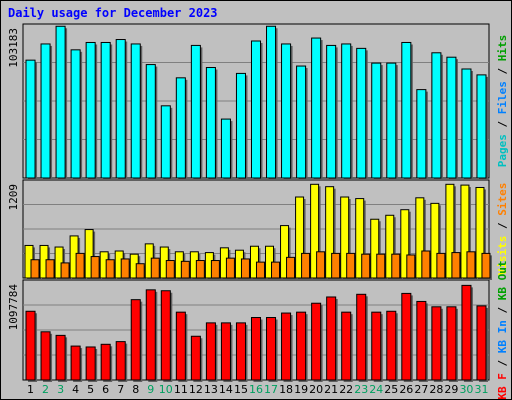 The width and height of the screenshot is (512, 400). What do you see at coordinates (30, 119) in the screenshot?
I see `bar-hits-day-1-face` at bounding box center [30, 119].